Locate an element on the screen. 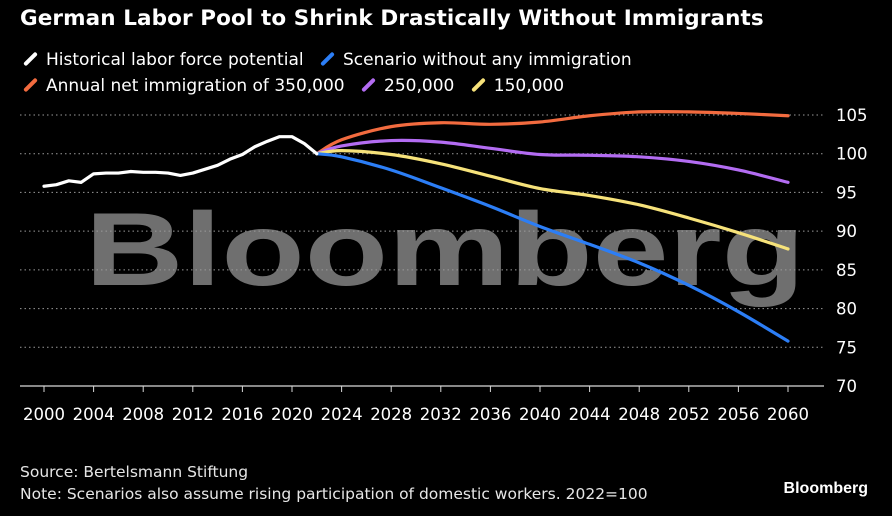 The image size is (892, 516). x-tick-label-2016: 2016 is located at coordinates (242, 414).